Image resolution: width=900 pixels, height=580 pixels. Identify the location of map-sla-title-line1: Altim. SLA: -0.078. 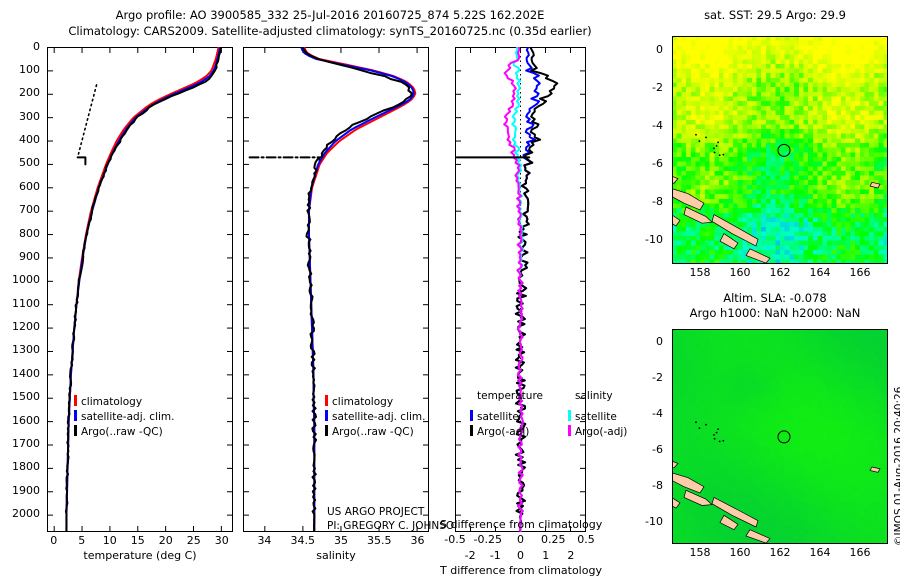
(775, 298).